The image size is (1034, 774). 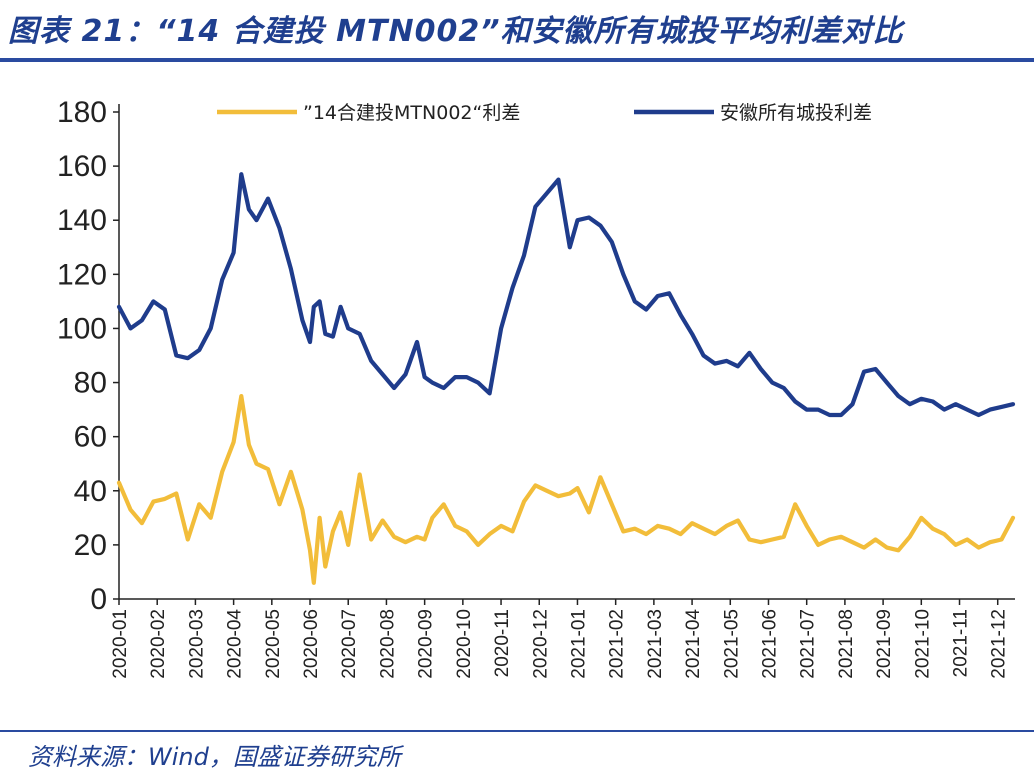 I want to click on x-tick-label: 2020-04, so click(x=235, y=644).